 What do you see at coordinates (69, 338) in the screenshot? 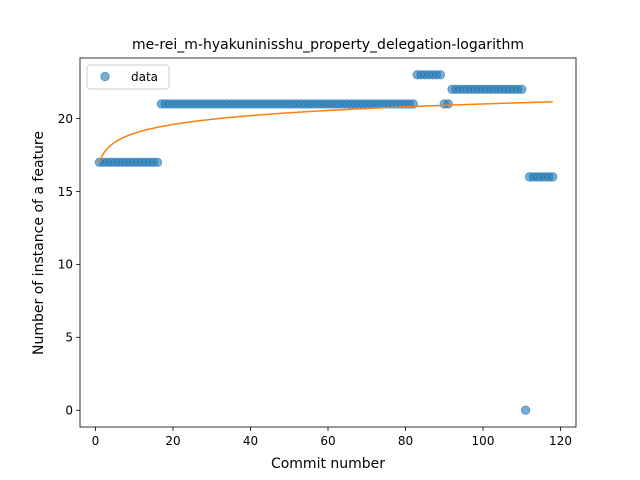
I see `y-tick-label: 5` at bounding box center [69, 338].